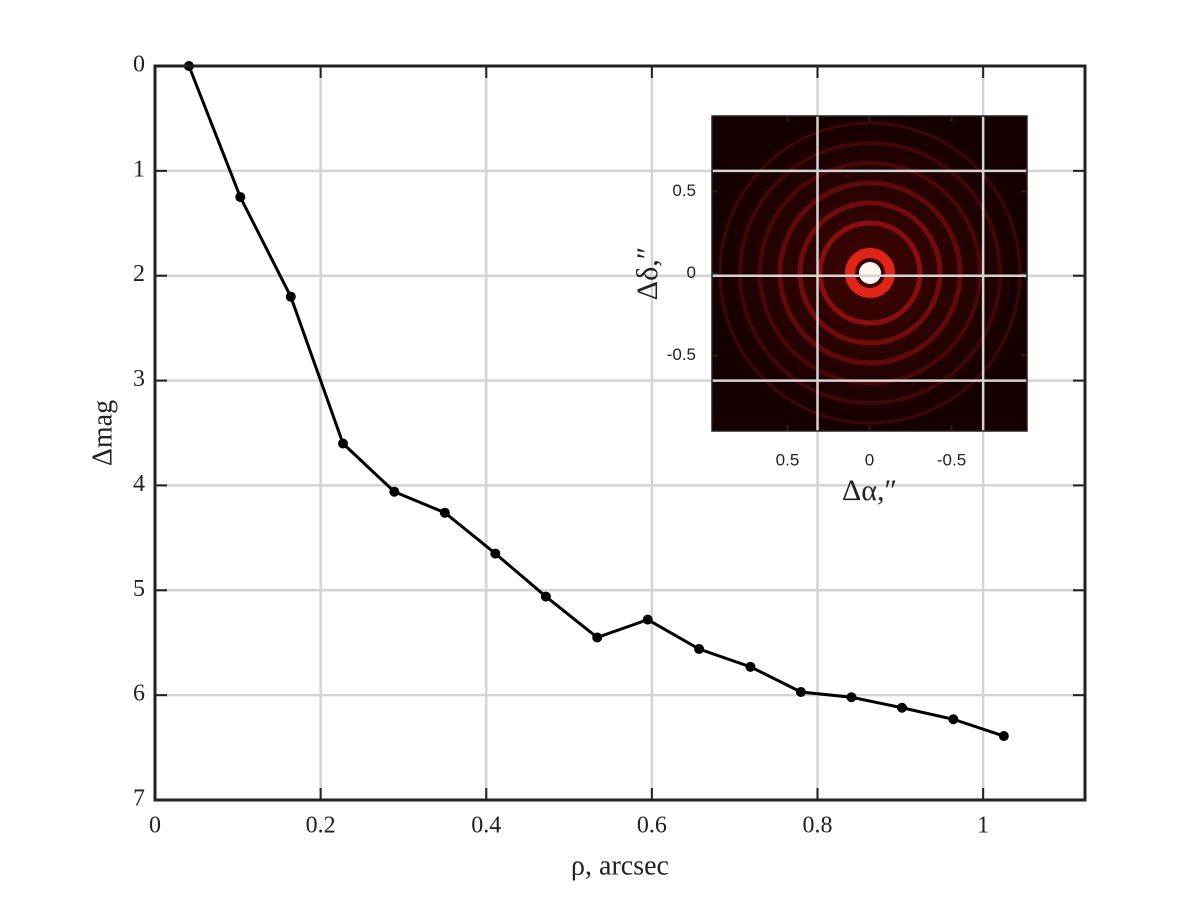 The image size is (1200, 900). Describe the element at coordinates (139, 589) in the screenshot. I see `y-tick-label: 5` at that location.